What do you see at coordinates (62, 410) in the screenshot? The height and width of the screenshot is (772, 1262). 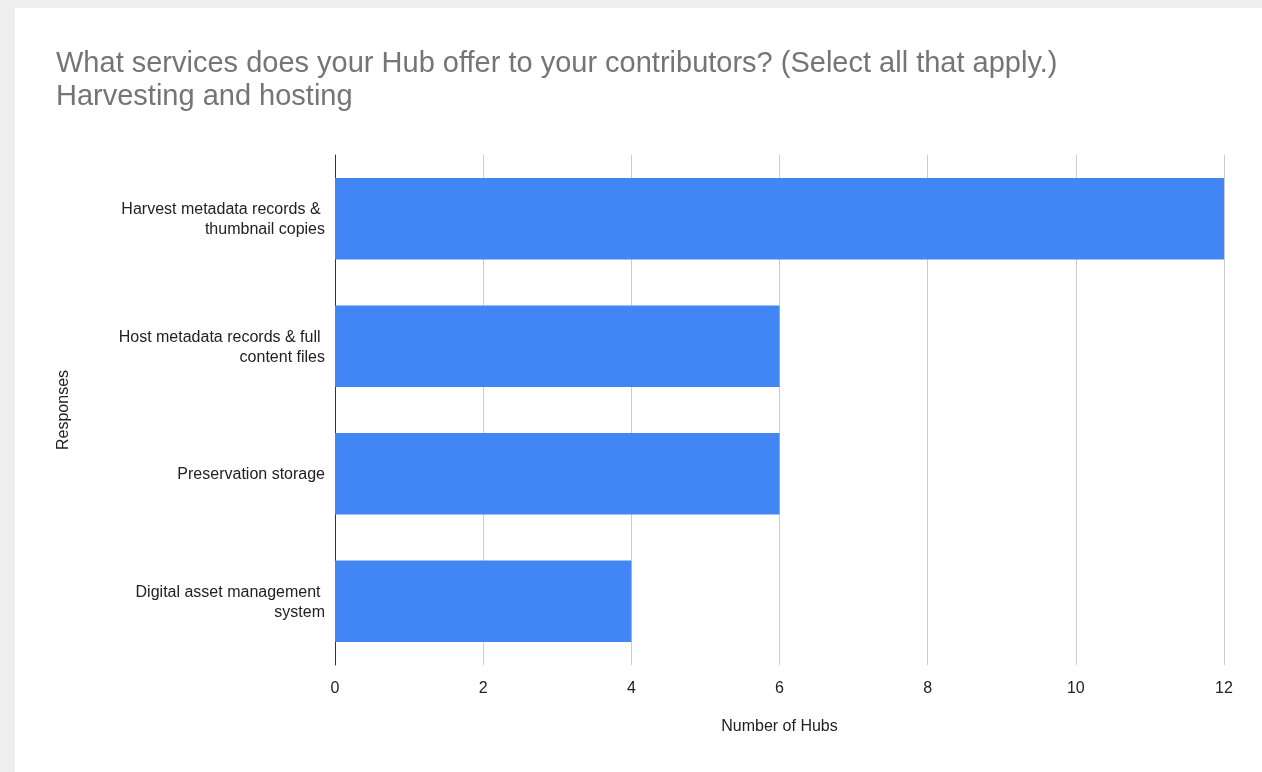 I see `y-axis-title: Responses` at bounding box center [62, 410].